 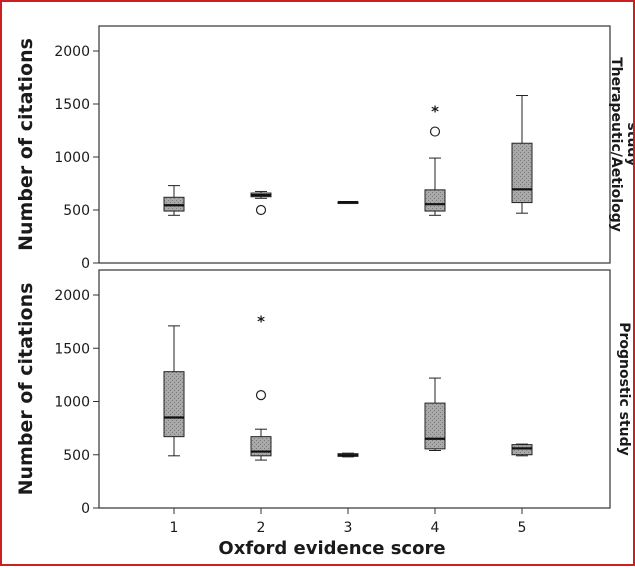 I want to click on strip-label: Prognostic study, so click(x=624, y=389).